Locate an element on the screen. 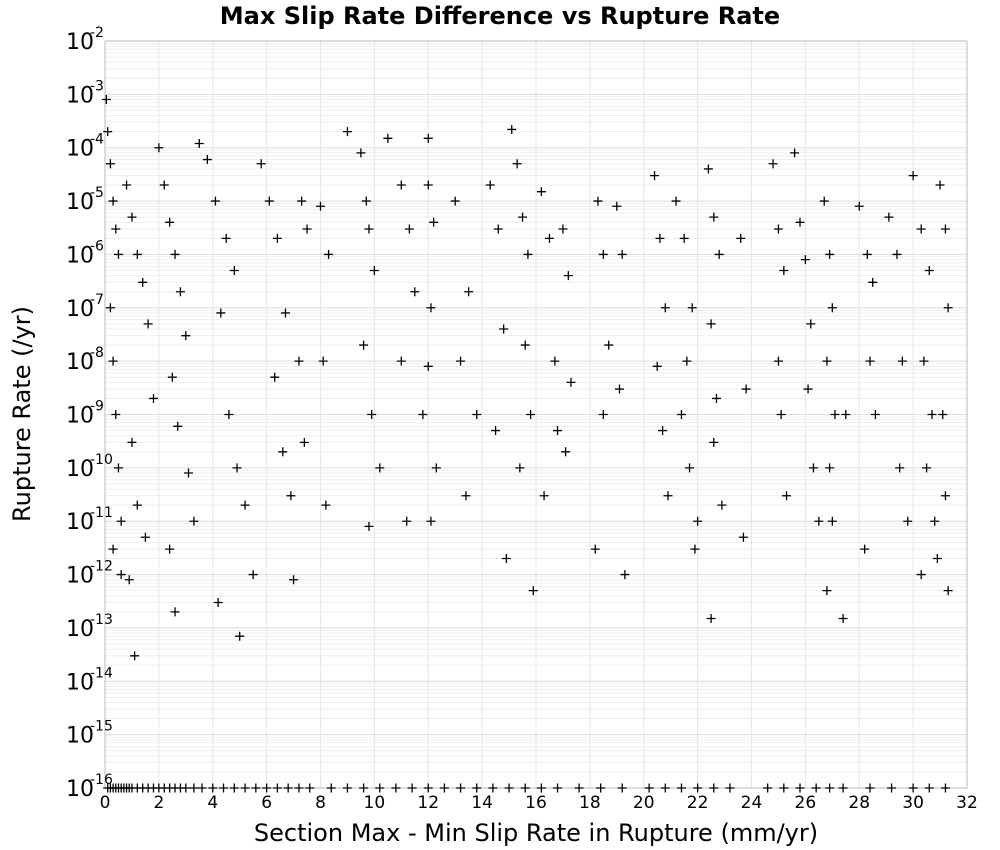 The width and height of the screenshot is (1000, 850). x-tick-label: 28 is located at coordinates (859, 803).